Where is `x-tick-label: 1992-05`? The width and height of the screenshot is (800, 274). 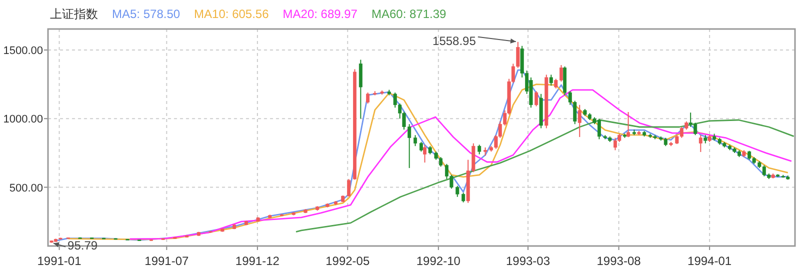 x-tick-label: 1992-05 is located at coordinates (348, 261).